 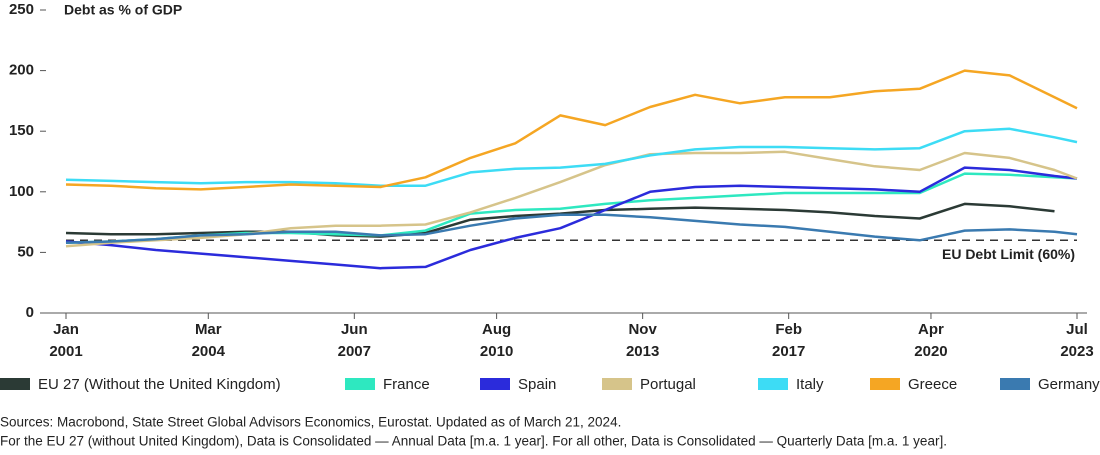 I want to click on x-tick-label: Feb 2017, so click(x=788, y=340).